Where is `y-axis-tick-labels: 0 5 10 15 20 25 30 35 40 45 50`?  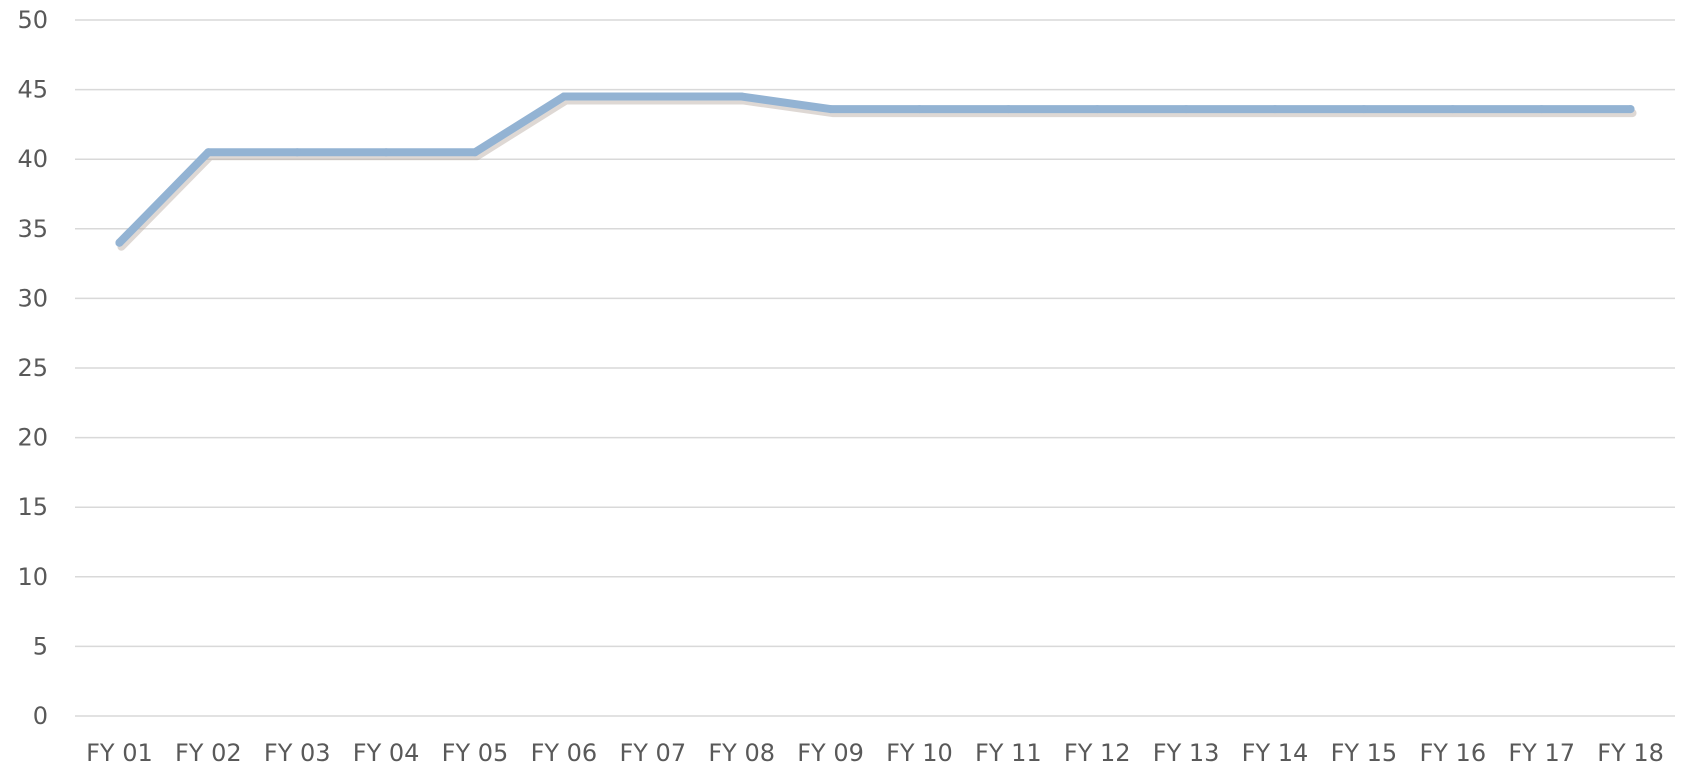 y-axis-tick-labels: 0 5 10 15 20 25 30 35 40 45 50 is located at coordinates (32, 368).